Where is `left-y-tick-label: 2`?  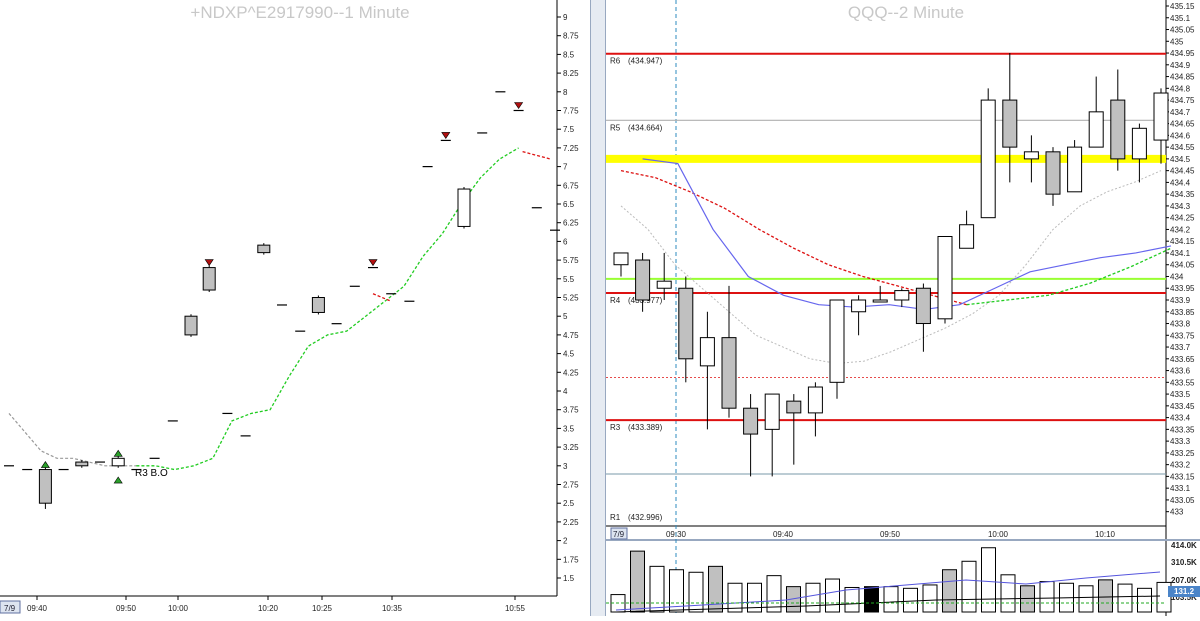 left-y-tick-label: 2 is located at coordinates (565, 541).